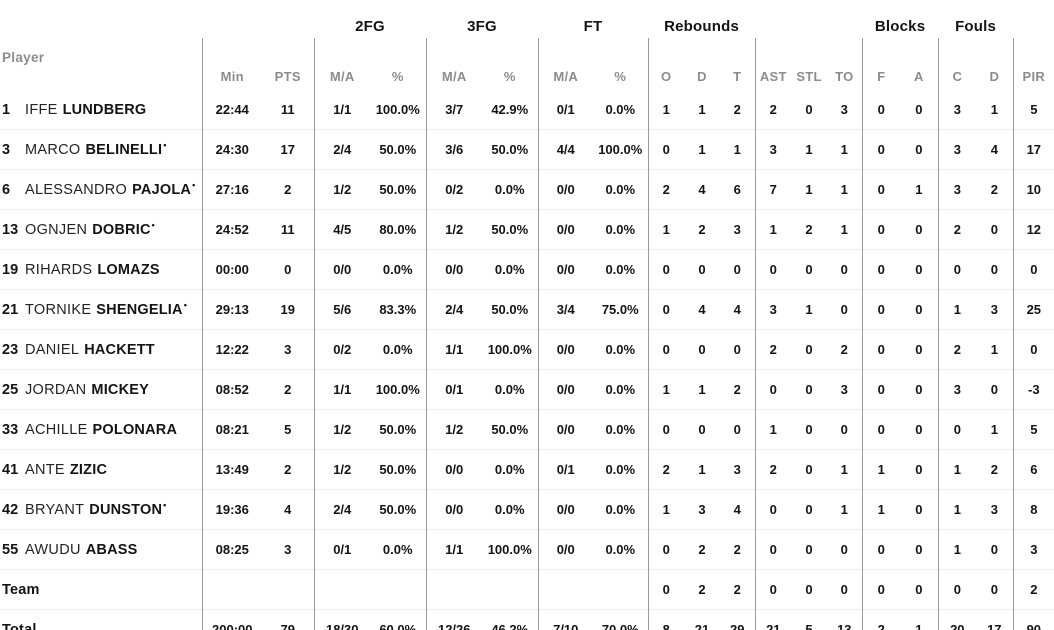 Image resolution: width=1054 pixels, height=630 pixels. I want to click on stat-fouls-drawn: 0, so click(995, 589).